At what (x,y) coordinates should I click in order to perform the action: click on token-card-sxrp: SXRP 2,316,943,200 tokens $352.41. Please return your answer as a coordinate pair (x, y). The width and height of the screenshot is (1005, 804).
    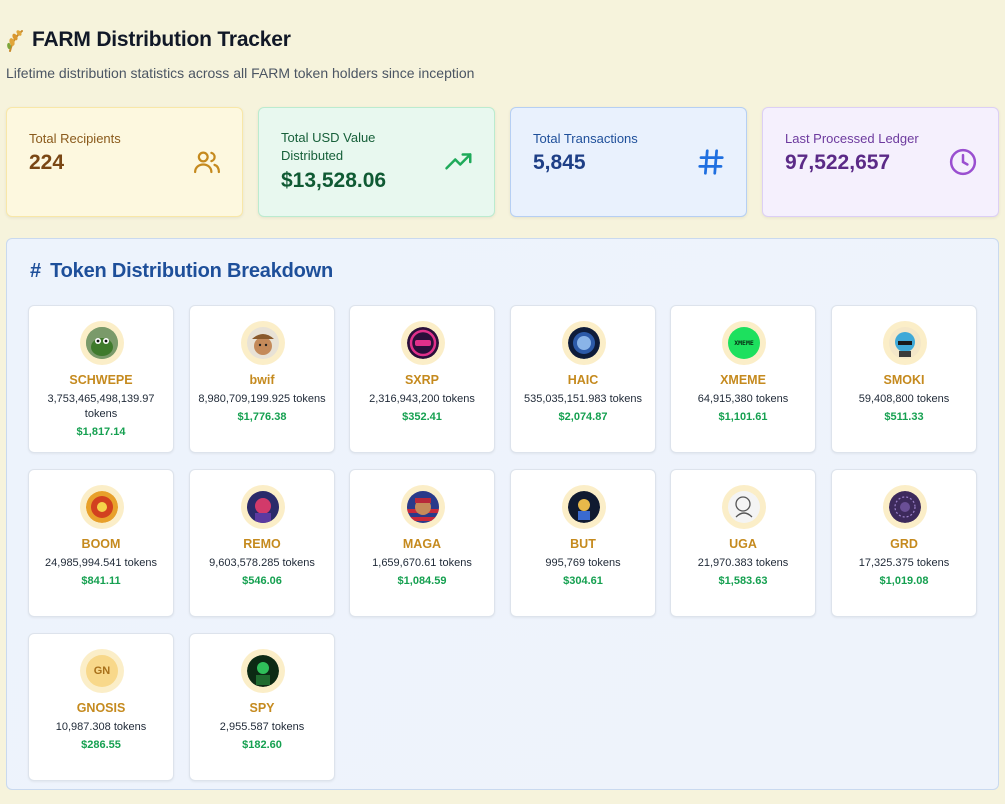
    Looking at the image, I should click on (422, 379).